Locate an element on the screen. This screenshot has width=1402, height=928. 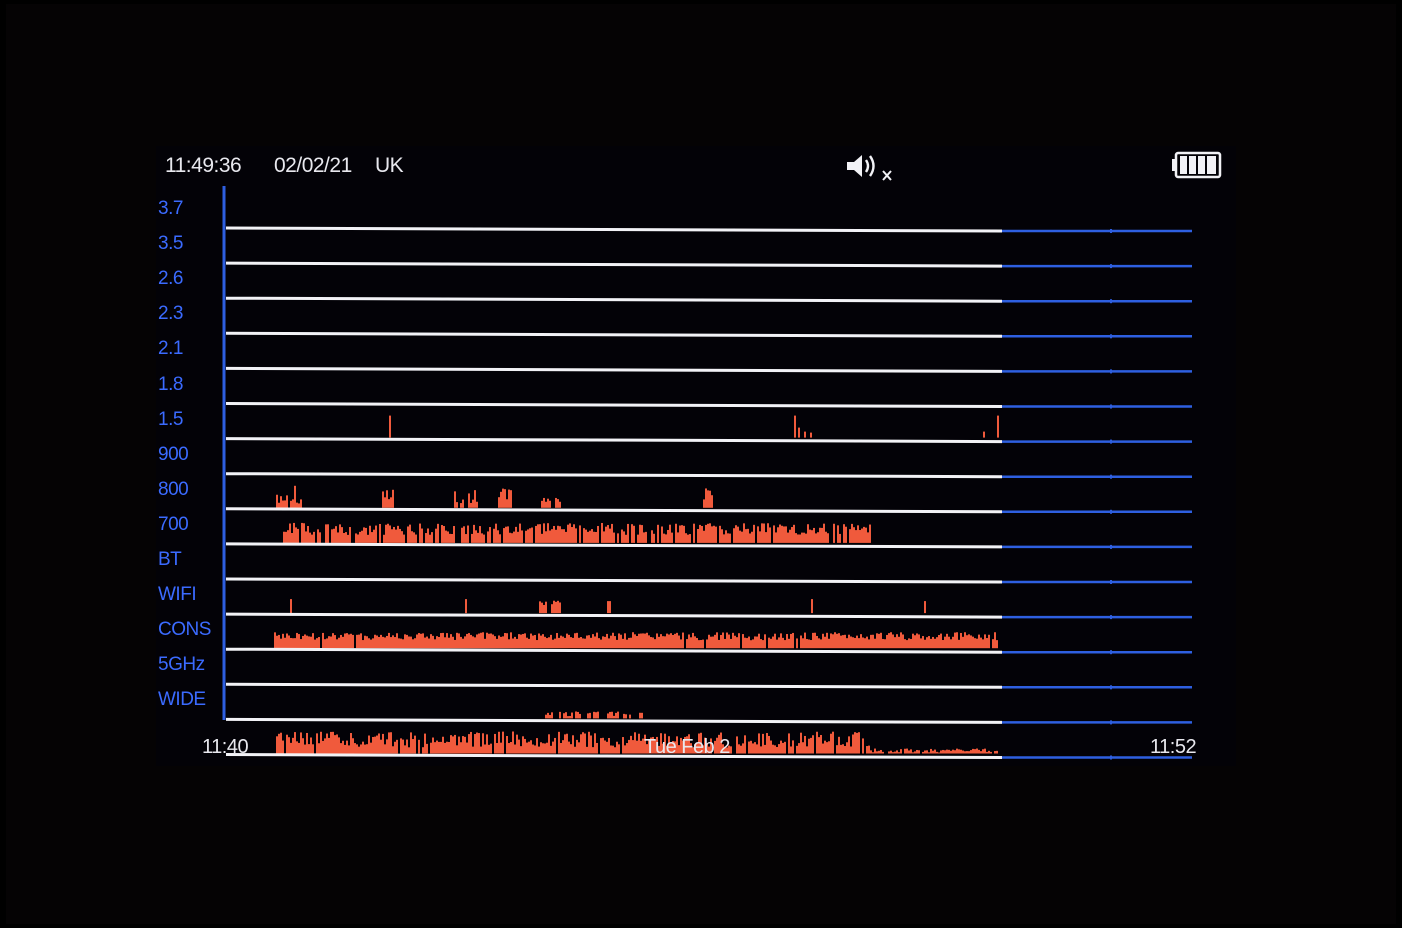
time-axis-end: 11:52 is located at coordinates (1173, 747).